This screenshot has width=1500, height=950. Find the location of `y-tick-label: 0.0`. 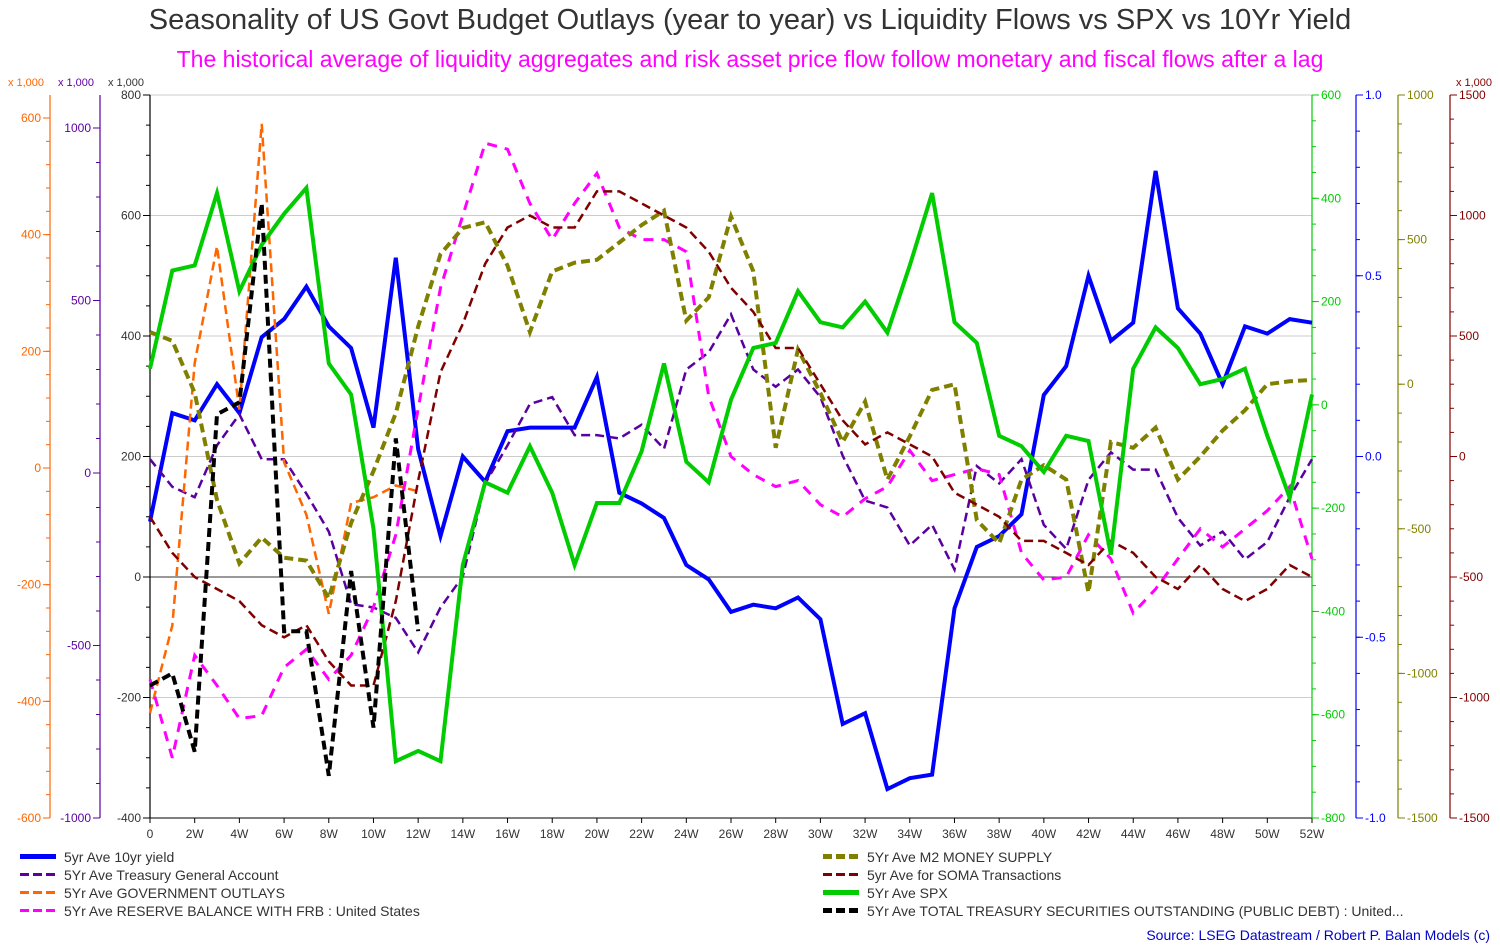

y-tick-label: 0.0 is located at coordinates (1373, 457).